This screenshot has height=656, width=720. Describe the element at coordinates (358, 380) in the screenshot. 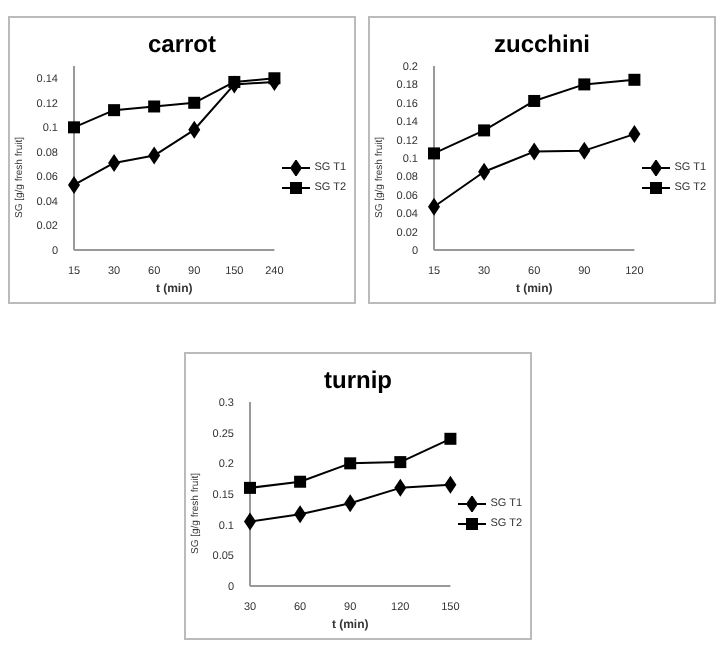

I see `chart-title: turnip` at that location.